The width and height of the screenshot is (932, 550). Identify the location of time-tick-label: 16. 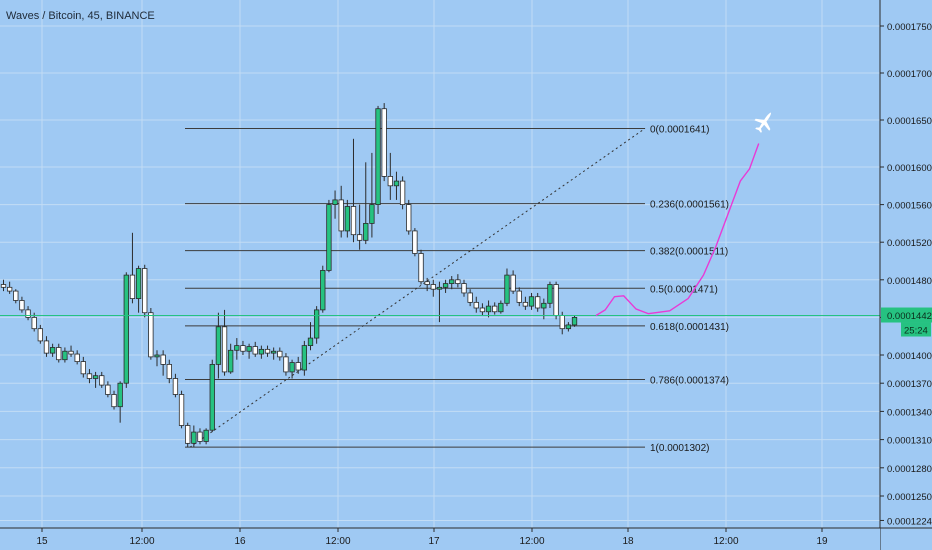
(240, 541).